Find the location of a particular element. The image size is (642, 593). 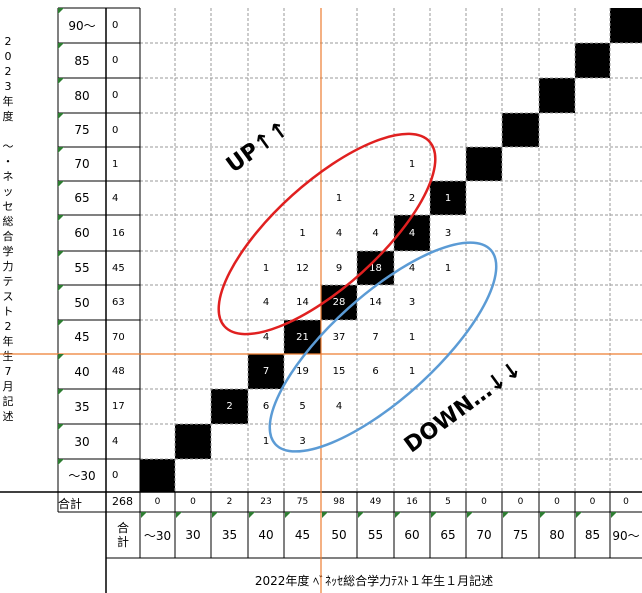

row-label: 40 is located at coordinates (82, 371).